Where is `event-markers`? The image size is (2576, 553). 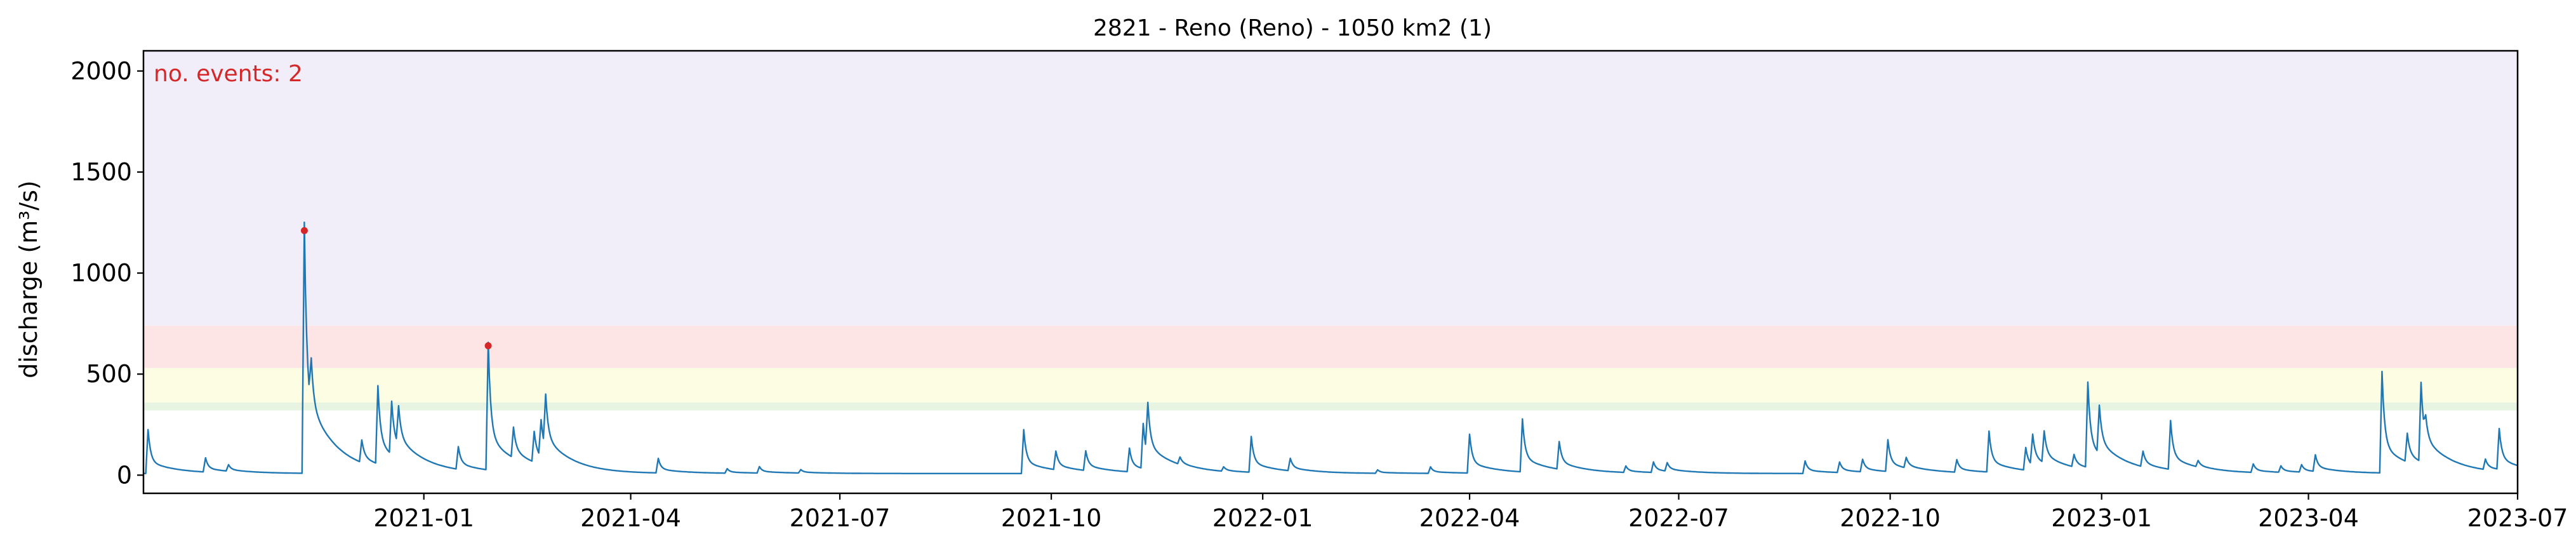 event-markers is located at coordinates (396, 288).